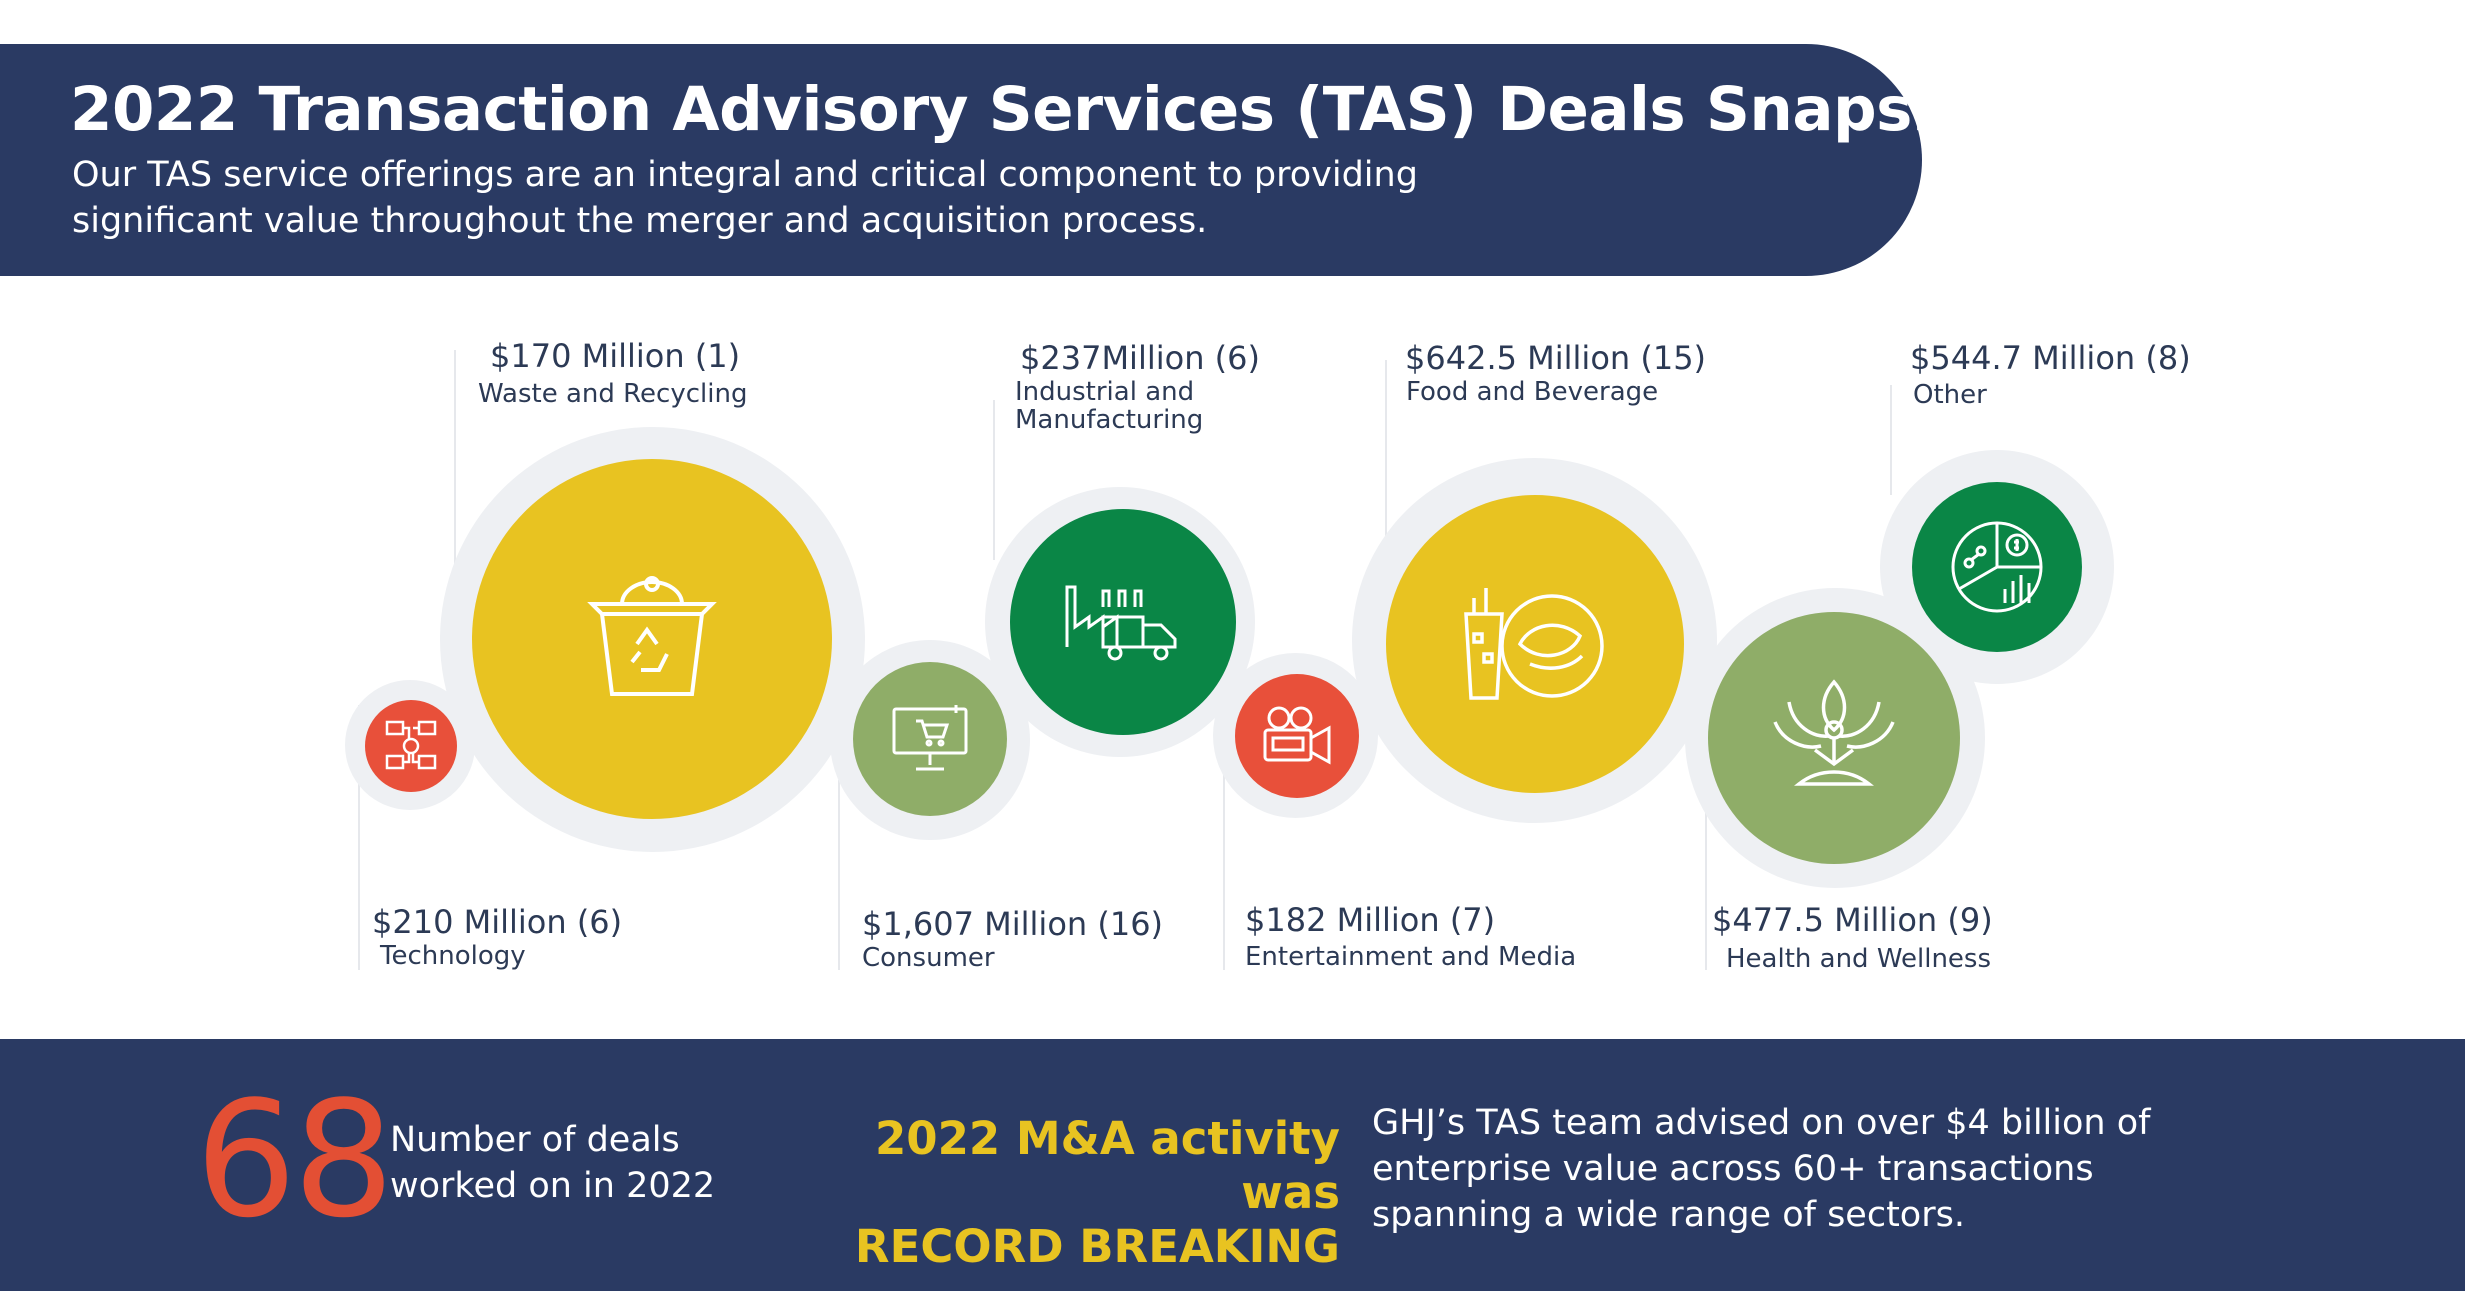 This screenshot has height=1291, width=2465. What do you see at coordinates (1532, 392) in the screenshot?
I see `sector-label-food-and-beverage: Food and Beverage` at bounding box center [1532, 392].